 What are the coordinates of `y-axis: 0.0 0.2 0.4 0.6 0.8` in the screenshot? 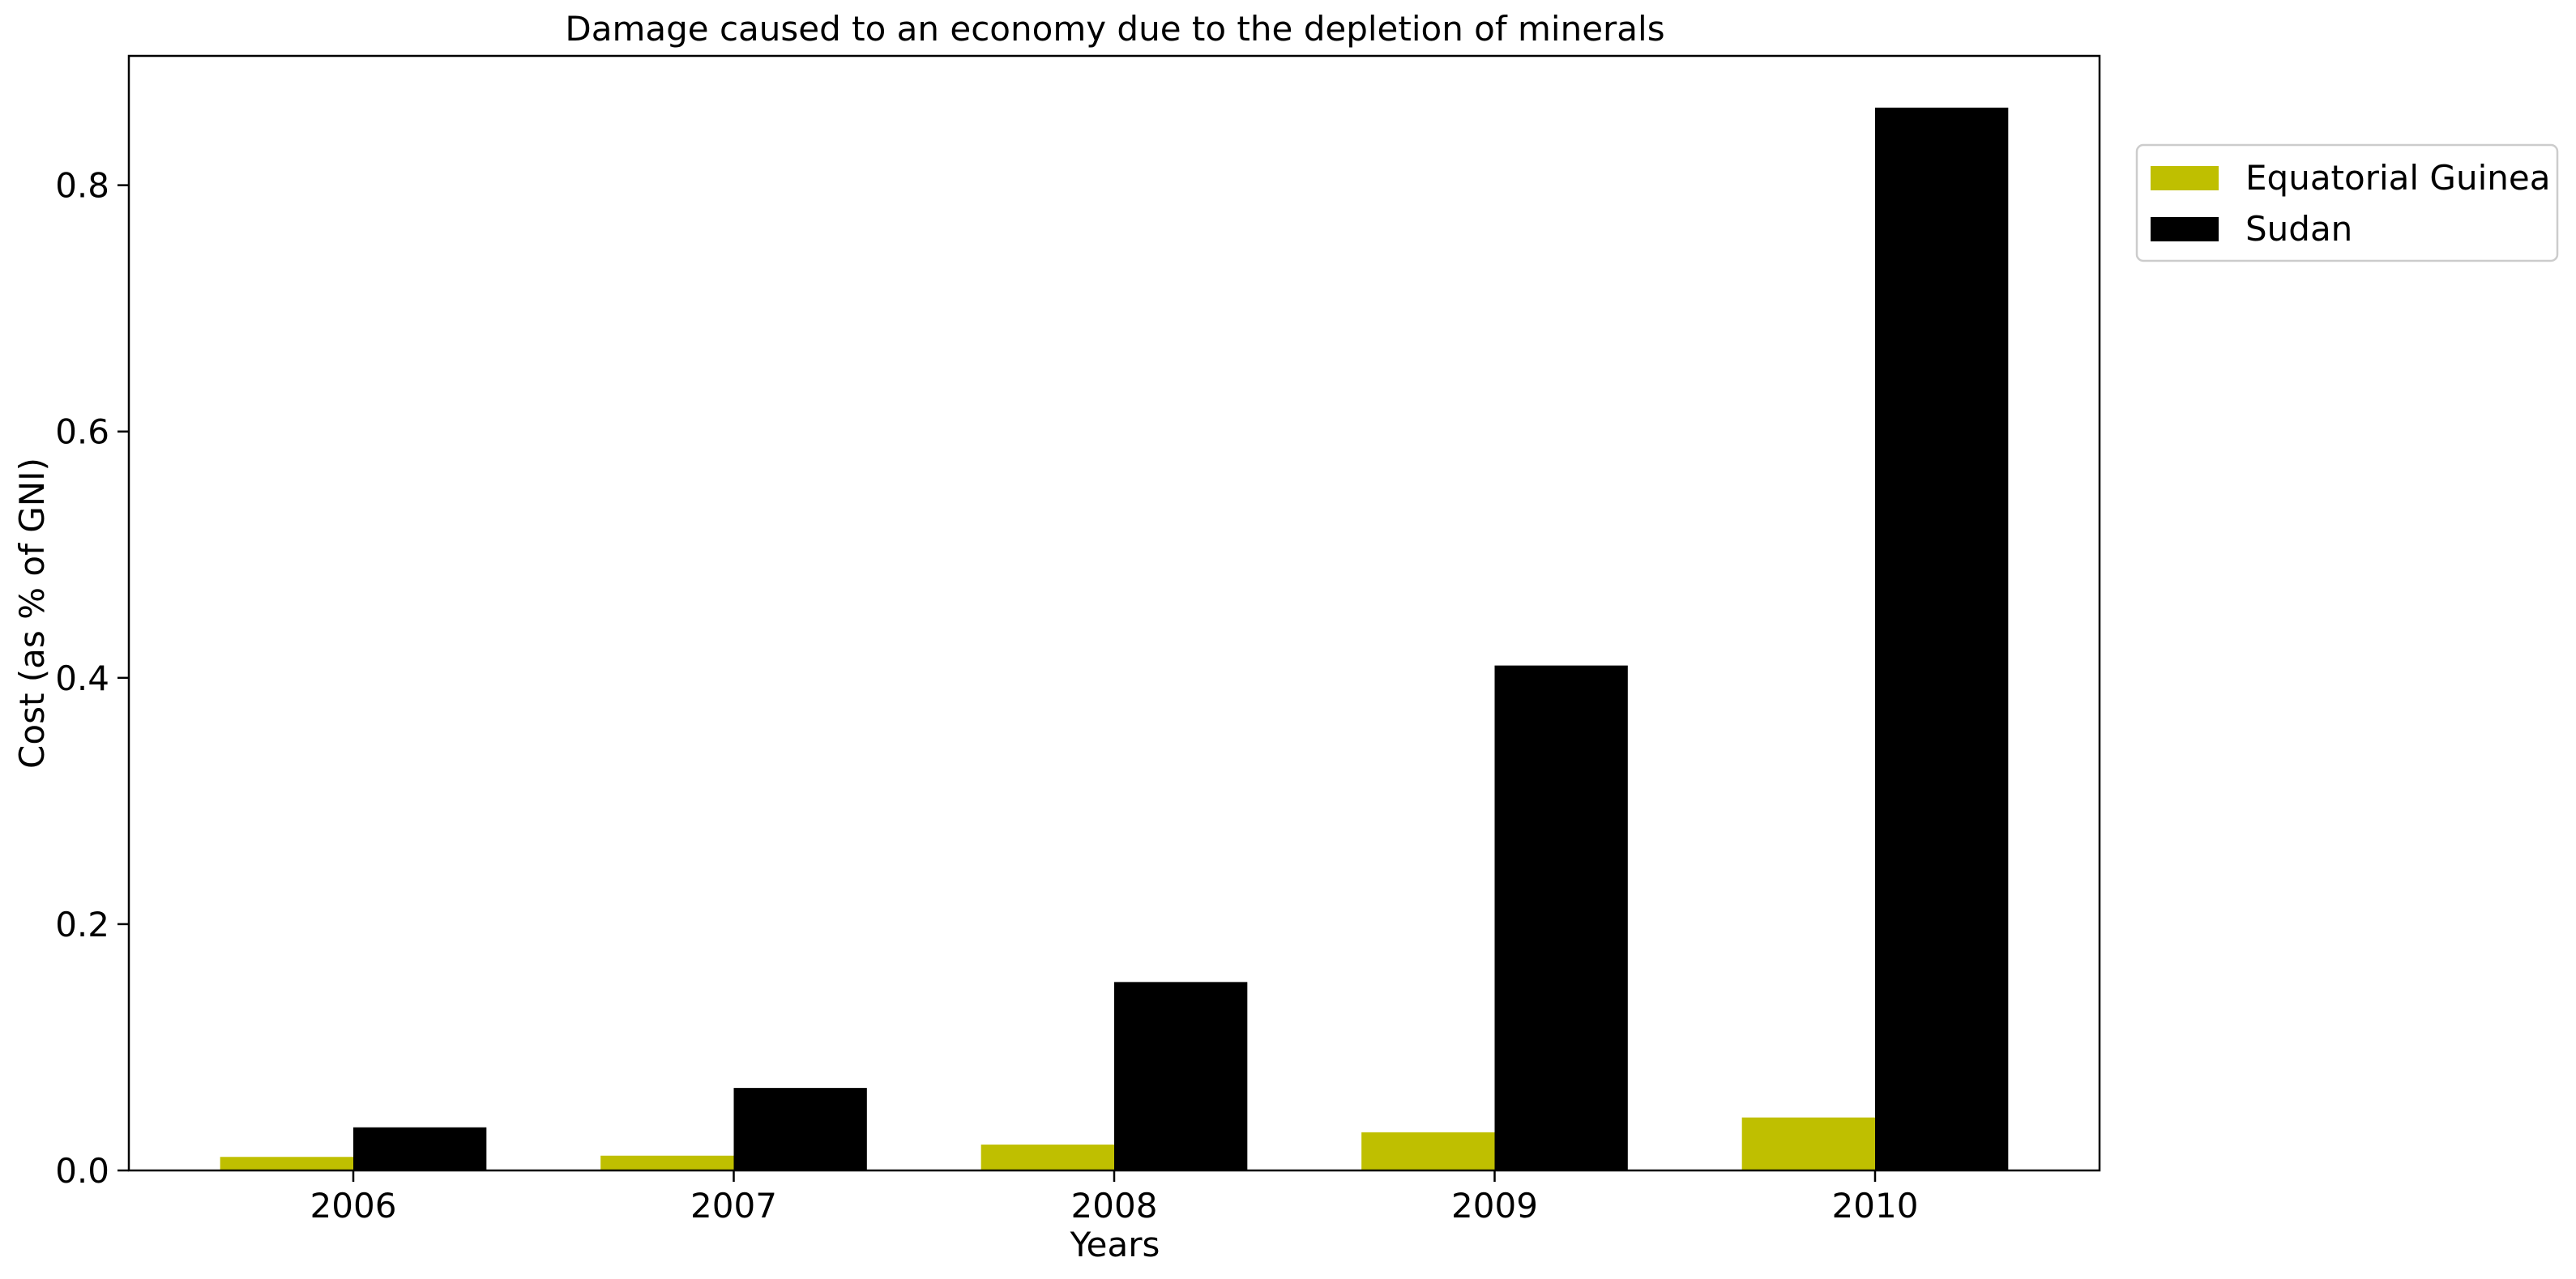 It's located at (92, 678).